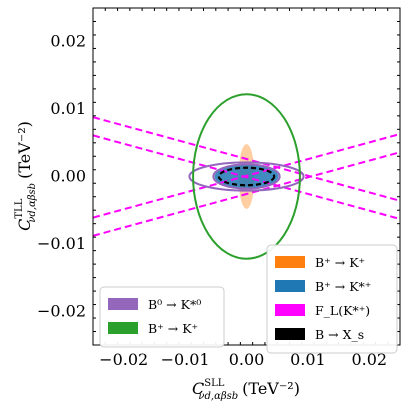 This screenshot has height=407, width=407. Describe the element at coordinates (68, 108) in the screenshot. I see `y-tick-label: 0.01` at that location.